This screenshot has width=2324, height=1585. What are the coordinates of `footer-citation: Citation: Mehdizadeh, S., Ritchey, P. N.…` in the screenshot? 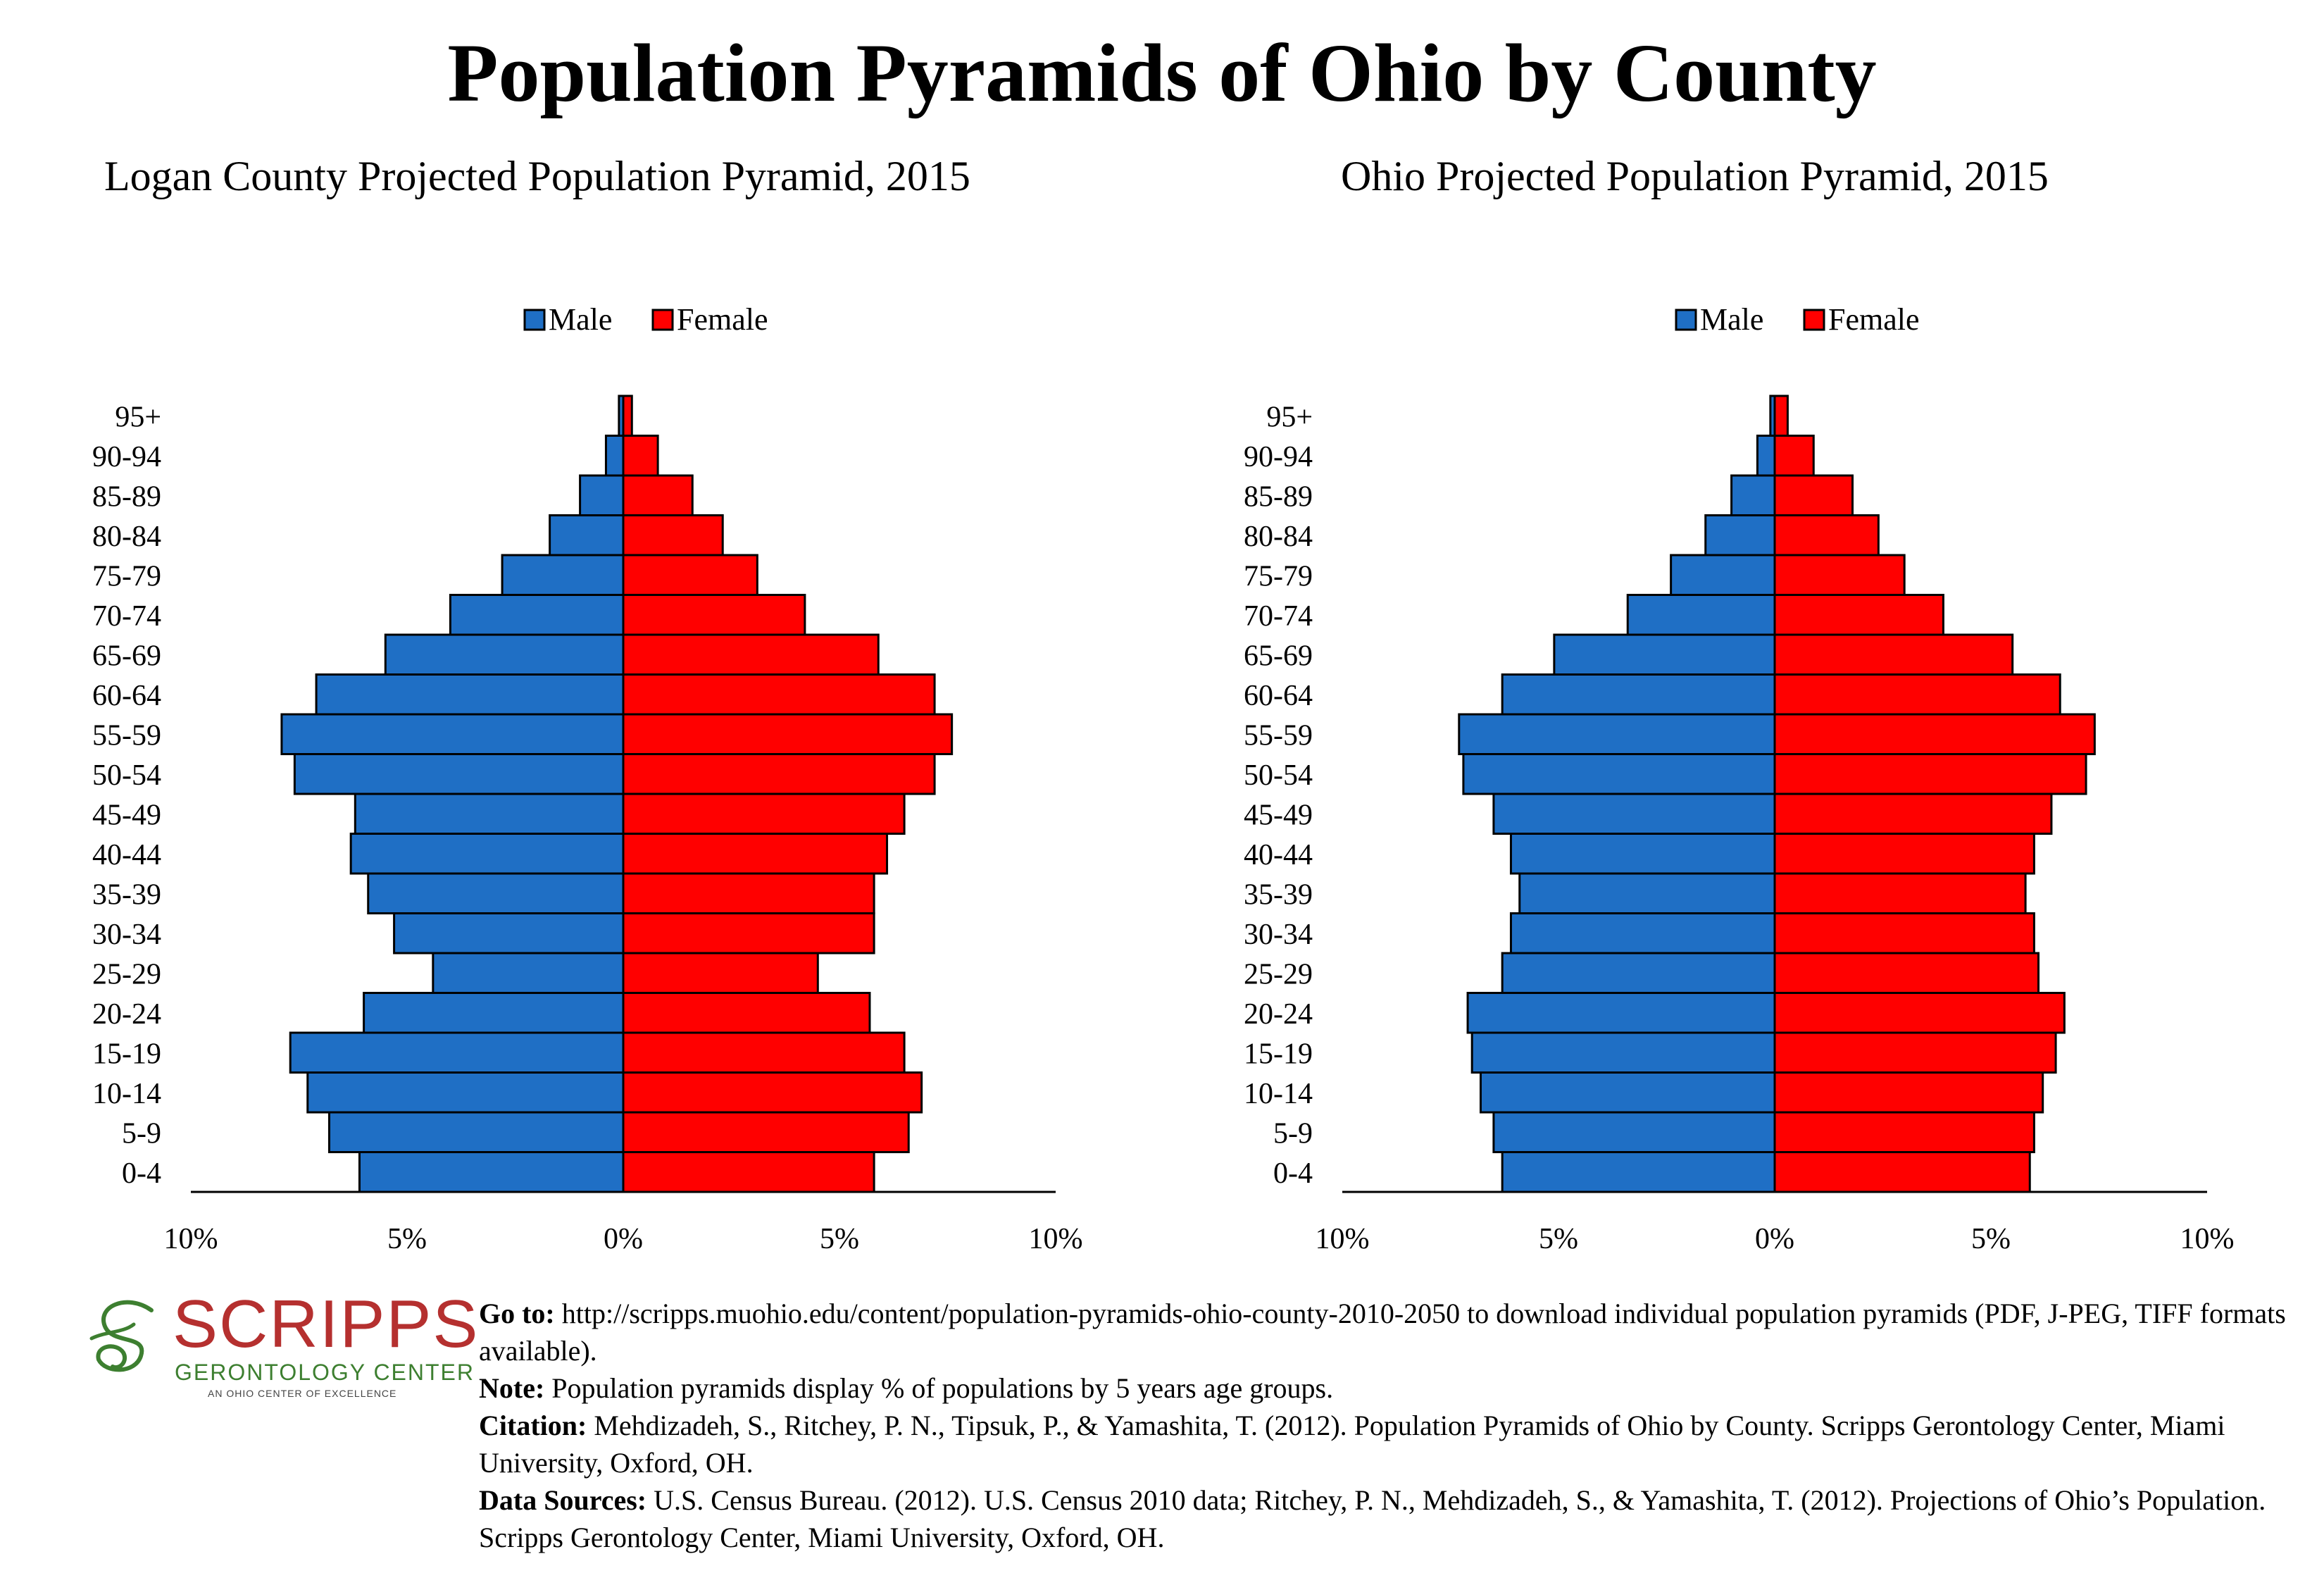 It's located at (1394, 1444).